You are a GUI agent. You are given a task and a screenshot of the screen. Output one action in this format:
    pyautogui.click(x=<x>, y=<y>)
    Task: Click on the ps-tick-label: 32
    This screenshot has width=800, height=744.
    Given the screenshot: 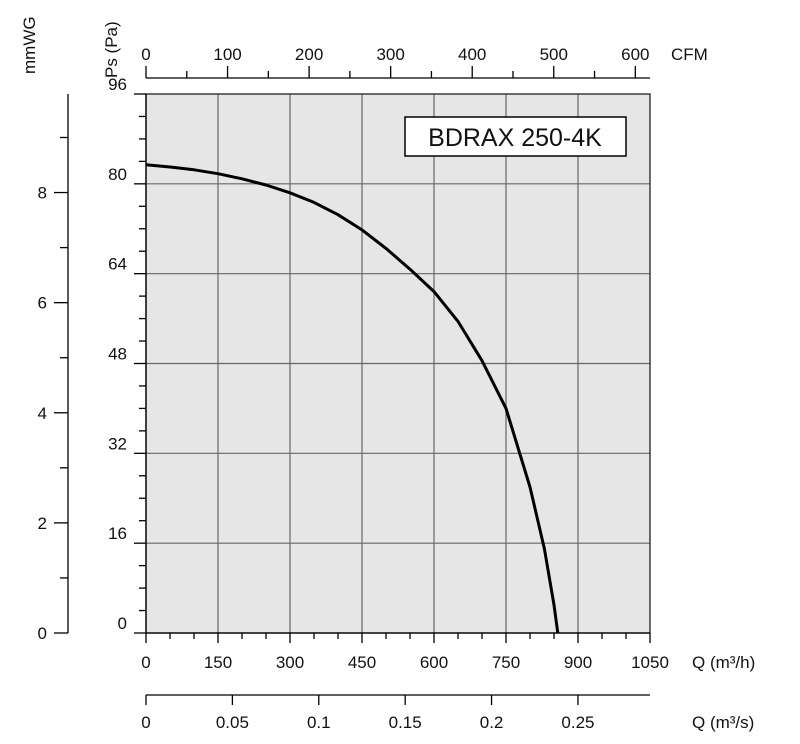 What is the action you would take?
    pyautogui.click(x=117, y=443)
    